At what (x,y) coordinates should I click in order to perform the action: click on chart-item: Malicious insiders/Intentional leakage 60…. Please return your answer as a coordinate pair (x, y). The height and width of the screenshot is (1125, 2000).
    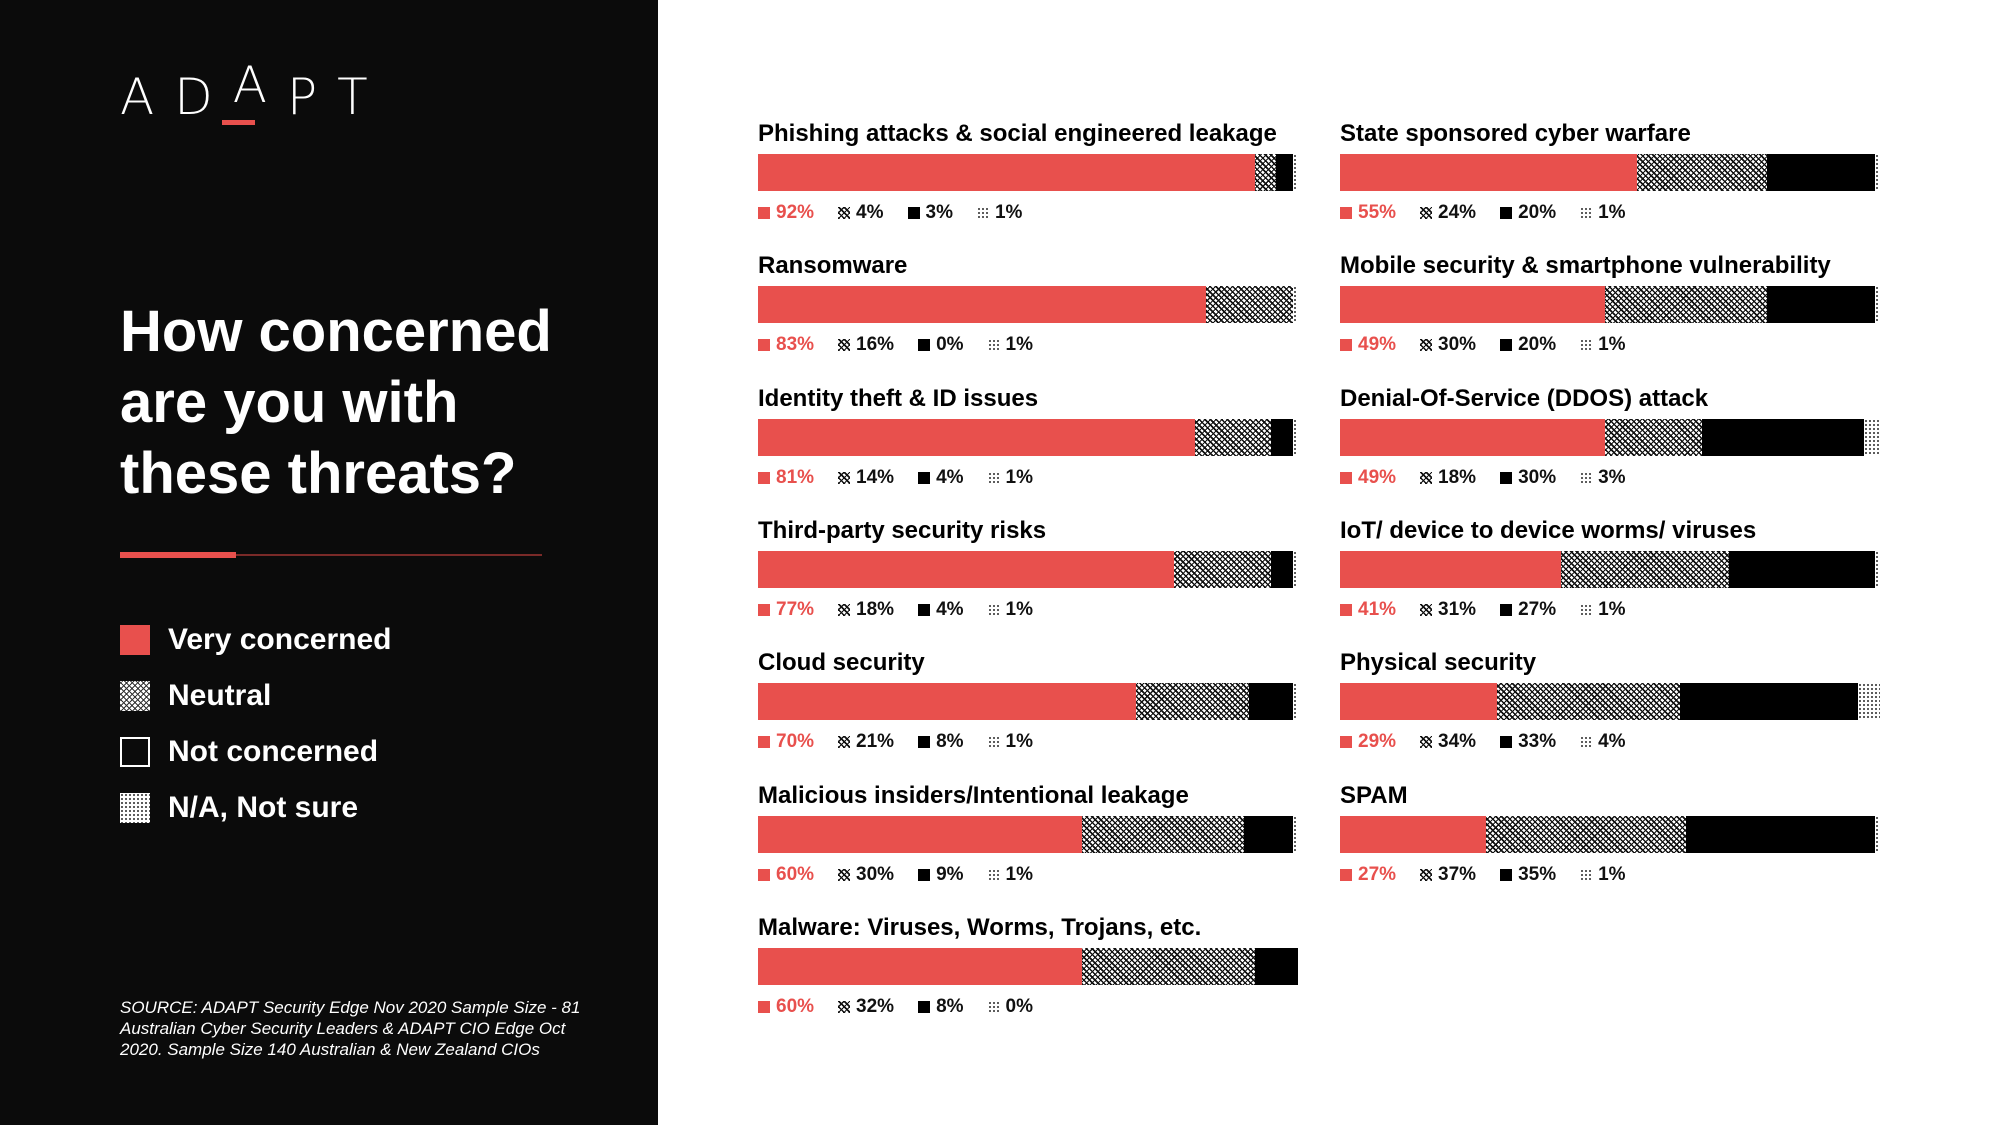
    Looking at the image, I should click on (1030, 837).